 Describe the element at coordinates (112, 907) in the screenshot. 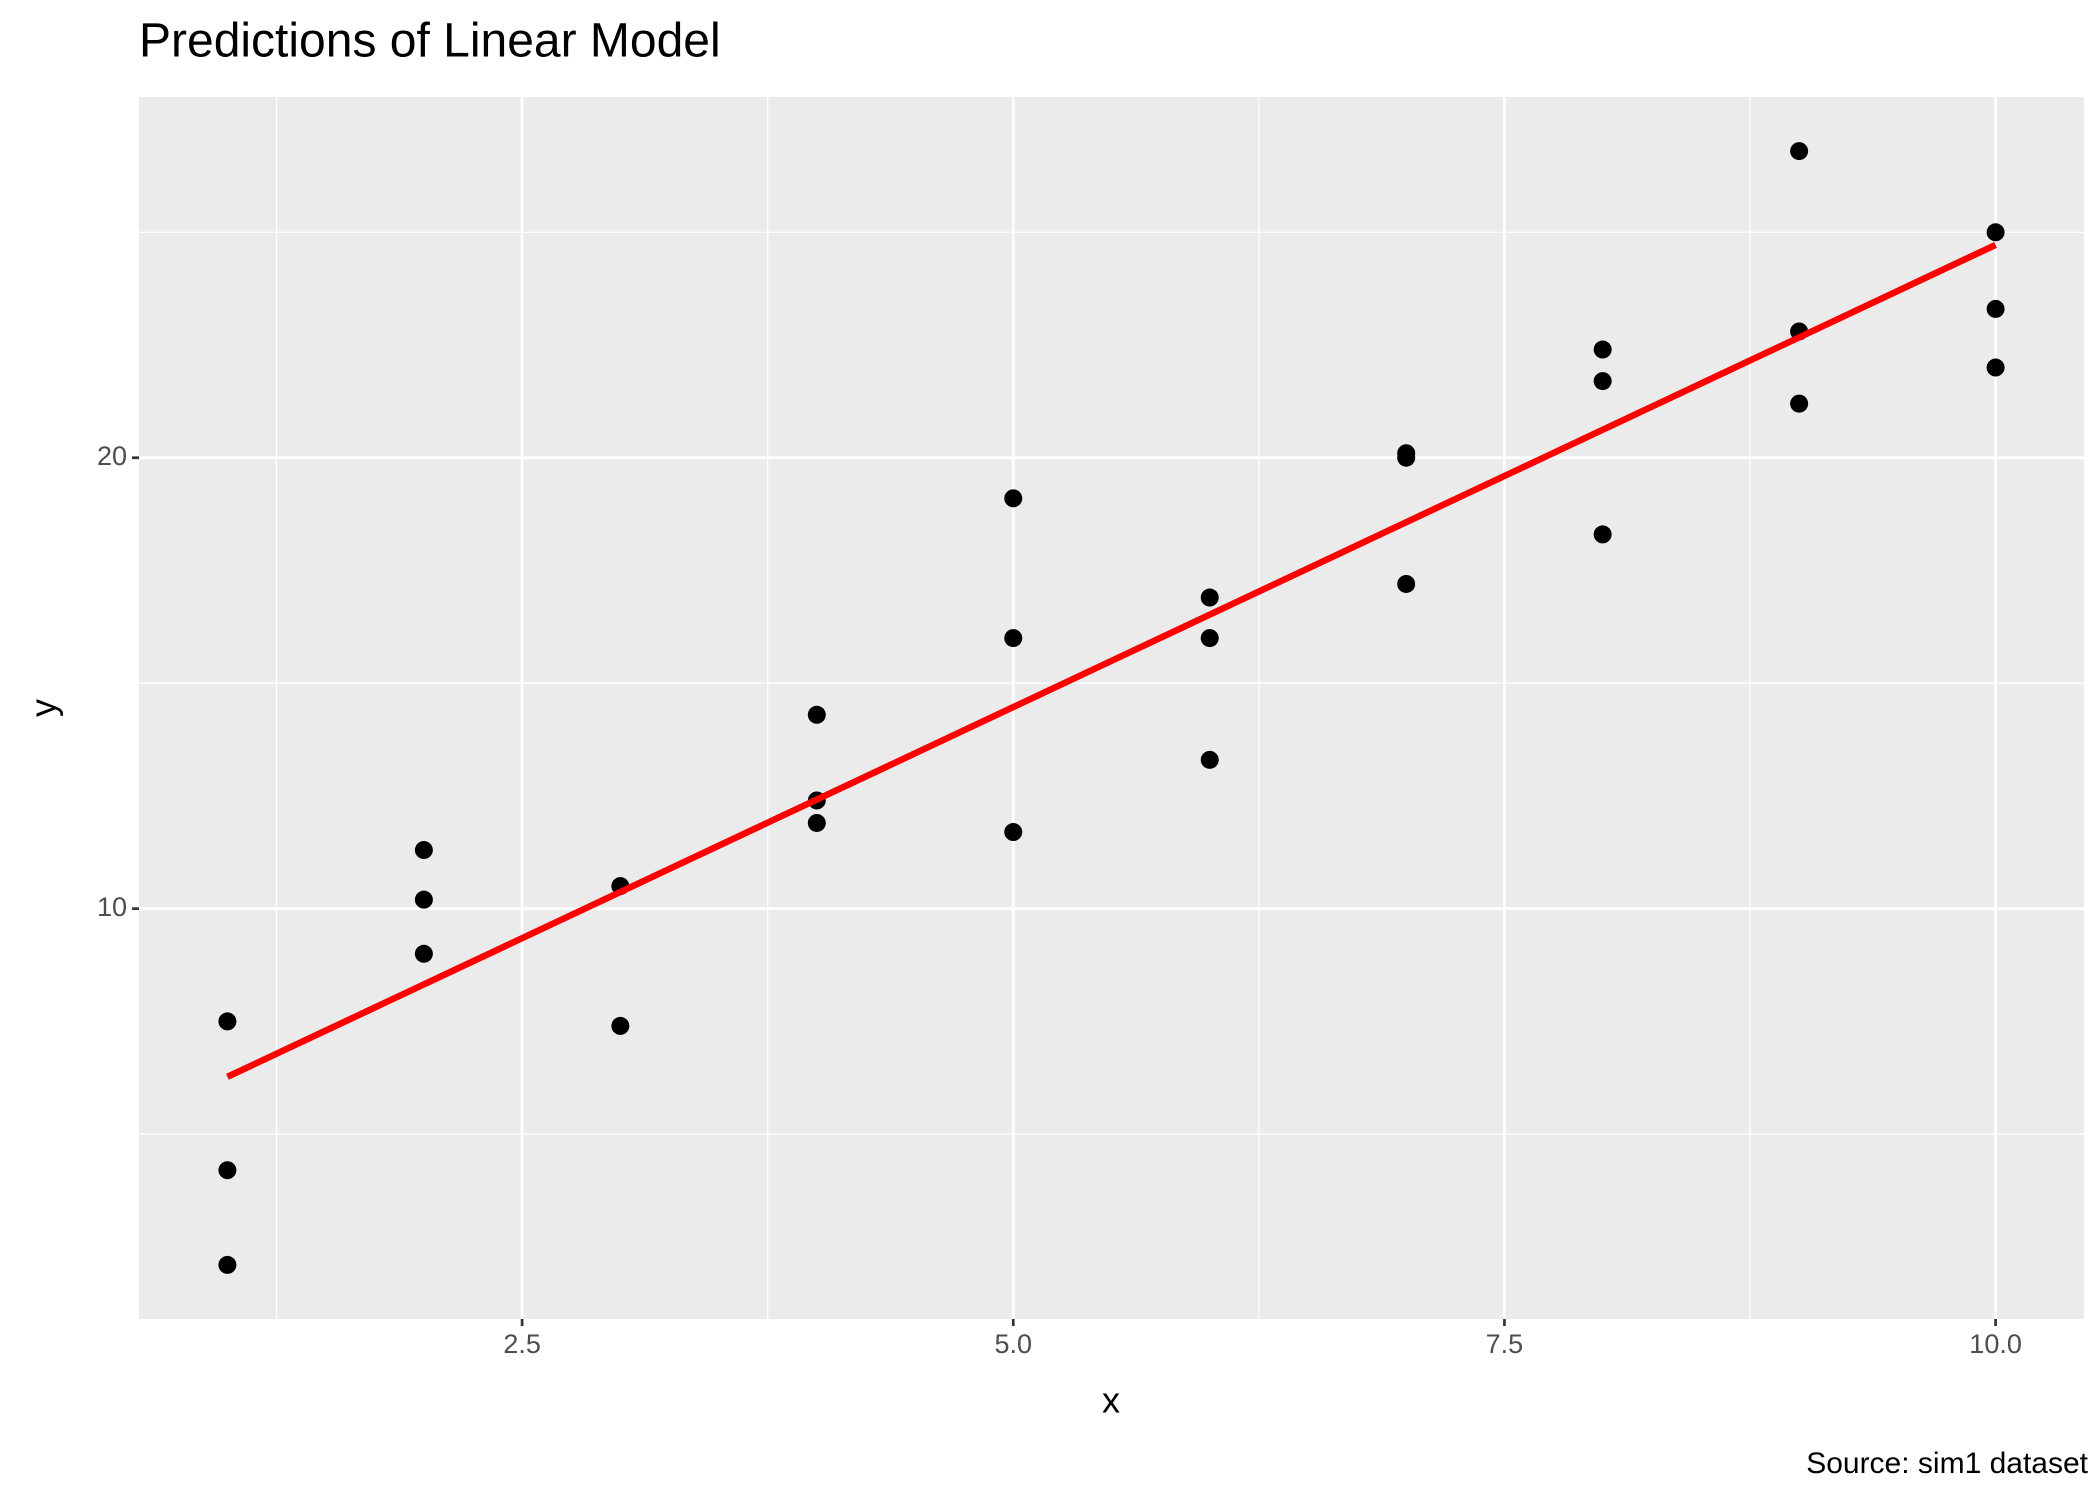

I see `y-tick-label: 10` at that location.